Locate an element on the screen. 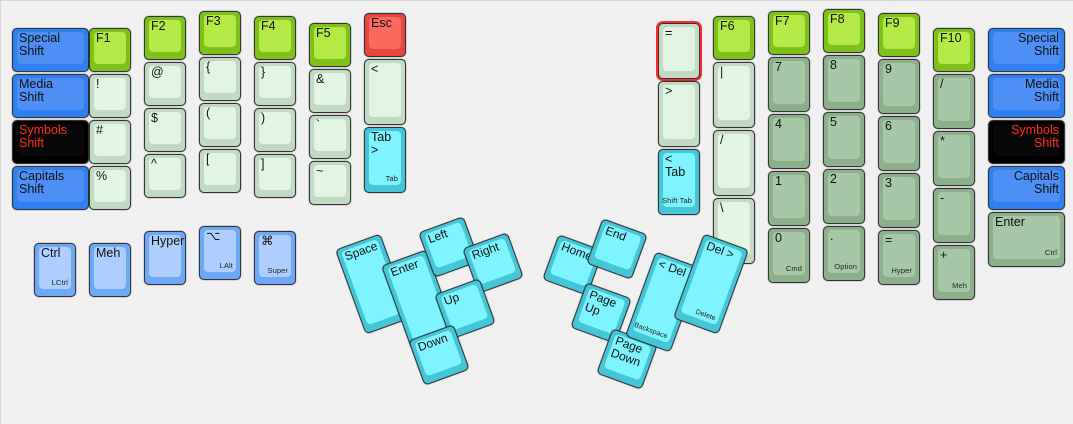 This screenshot has height=424, width=1073. key-left-symbols-shift: Symbols Shift is located at coordinates (50, 142).